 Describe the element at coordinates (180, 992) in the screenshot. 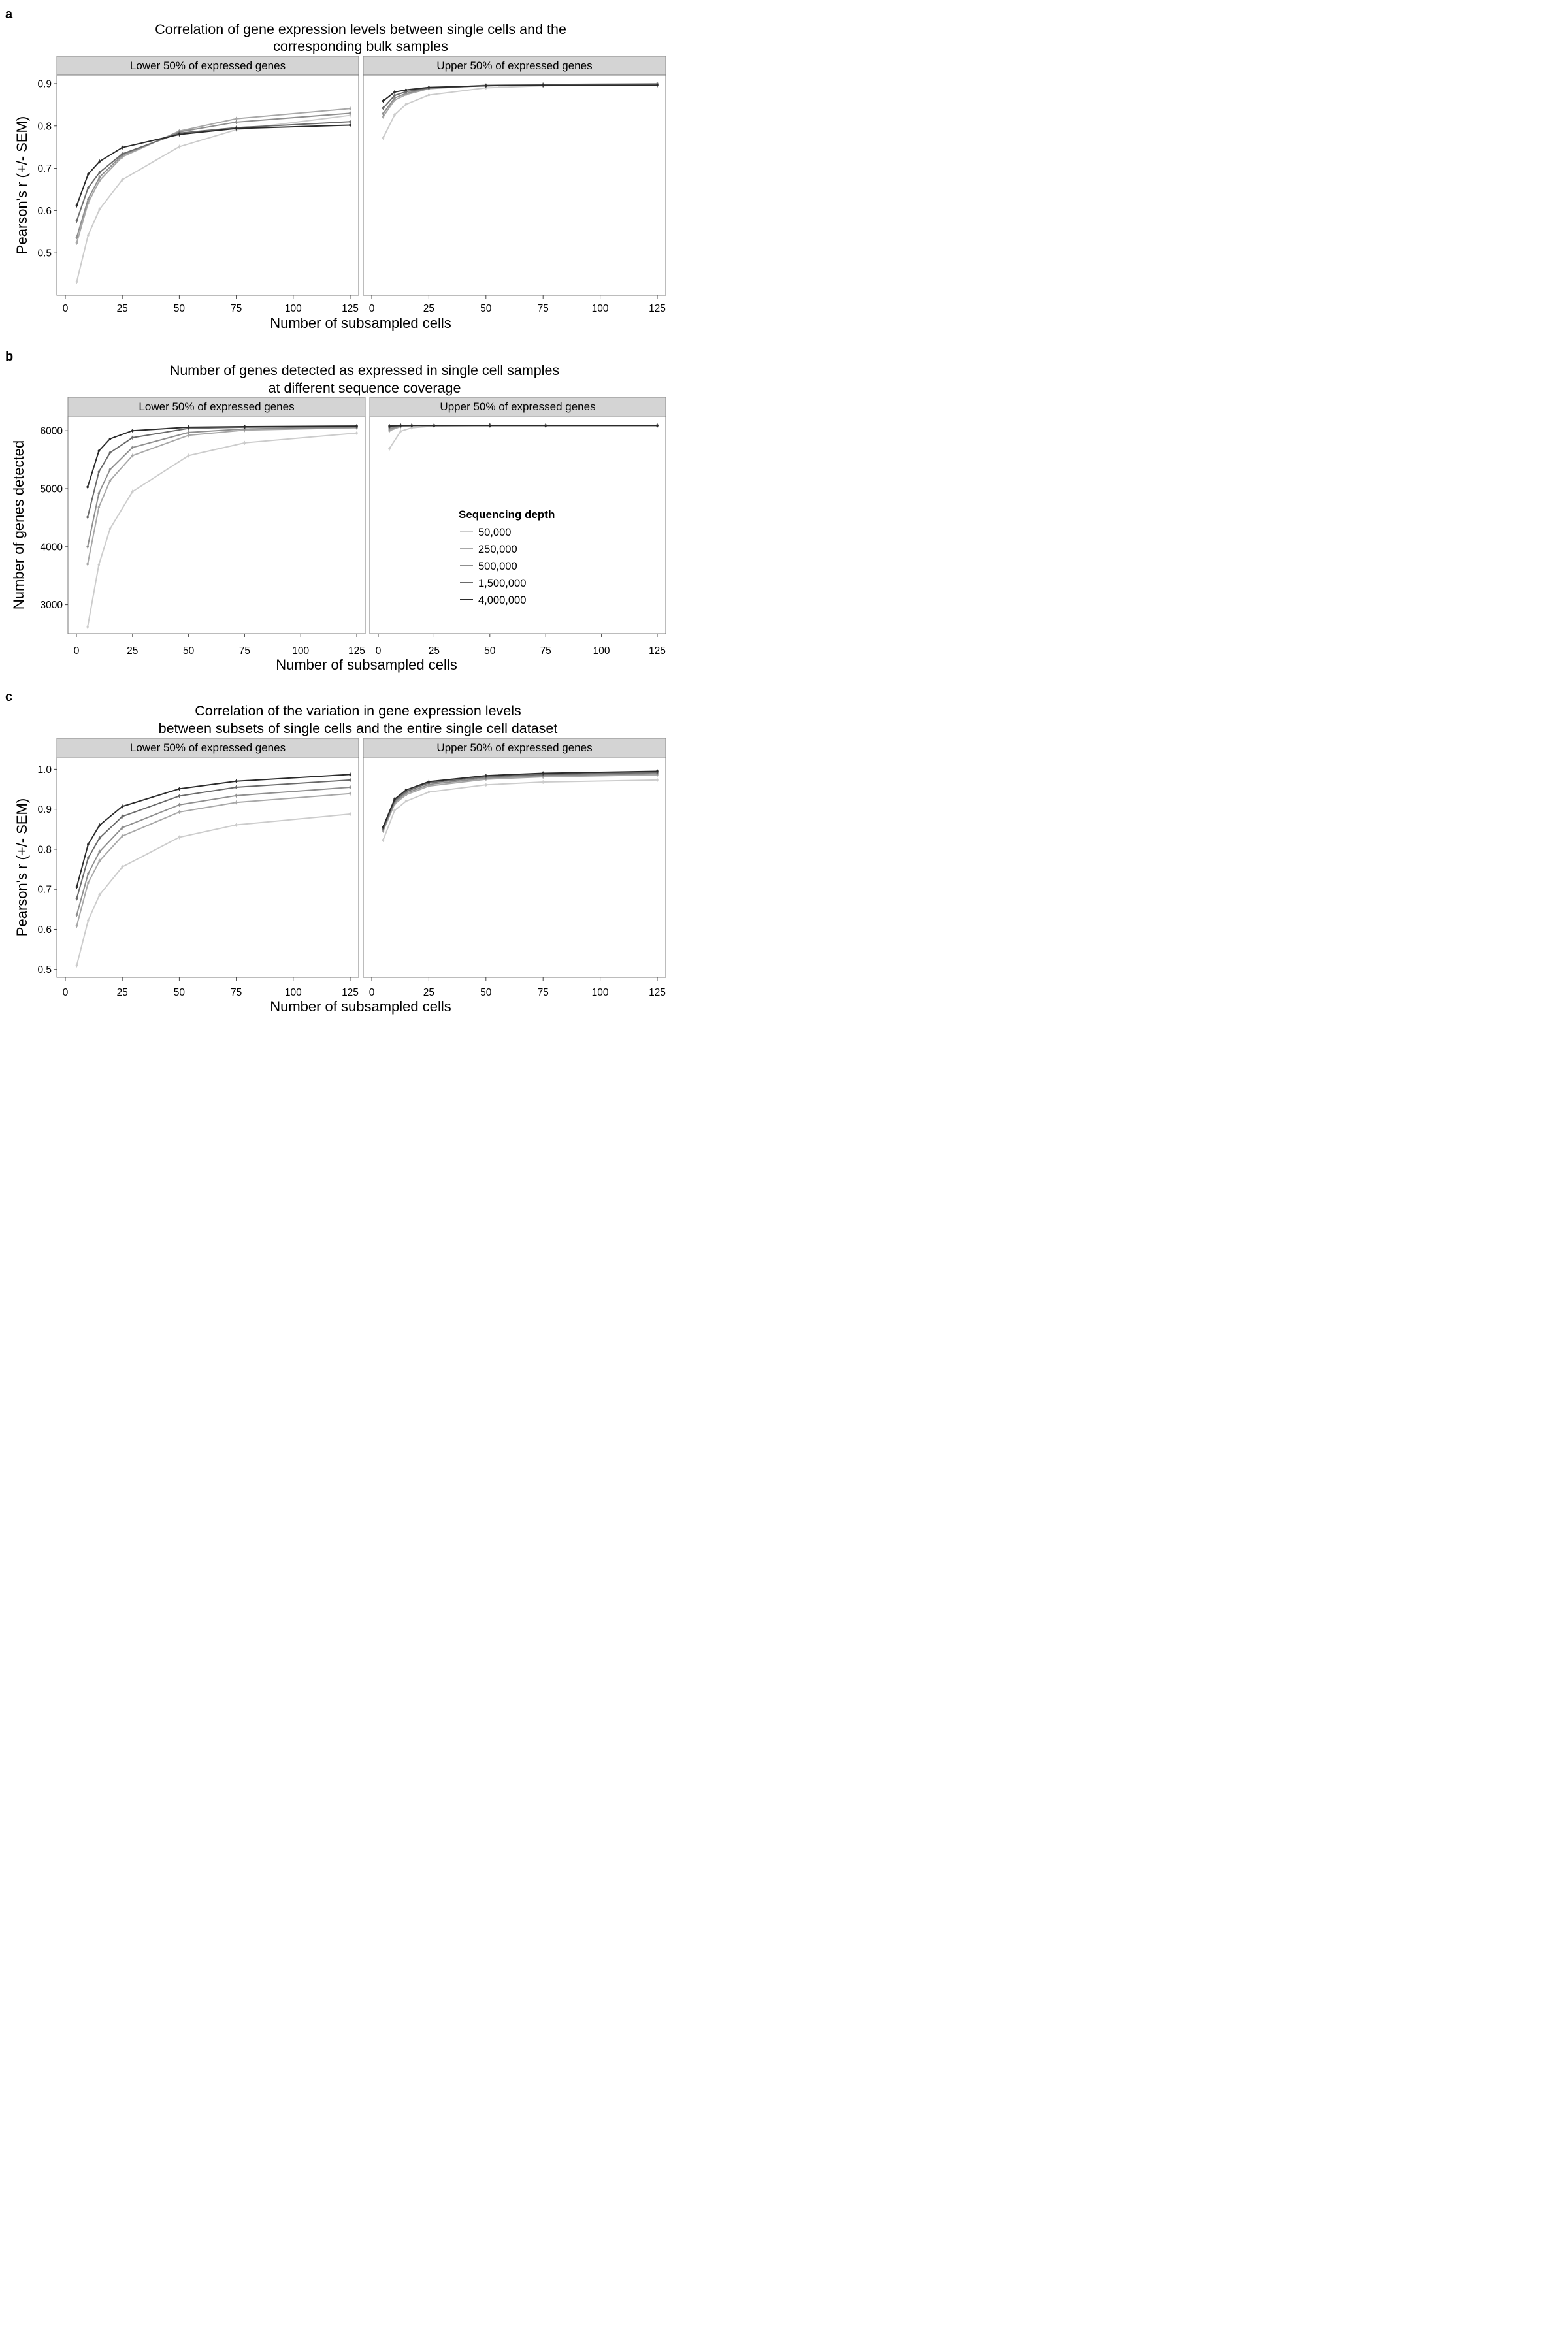

I see `x-tick-label: 50` at that location.